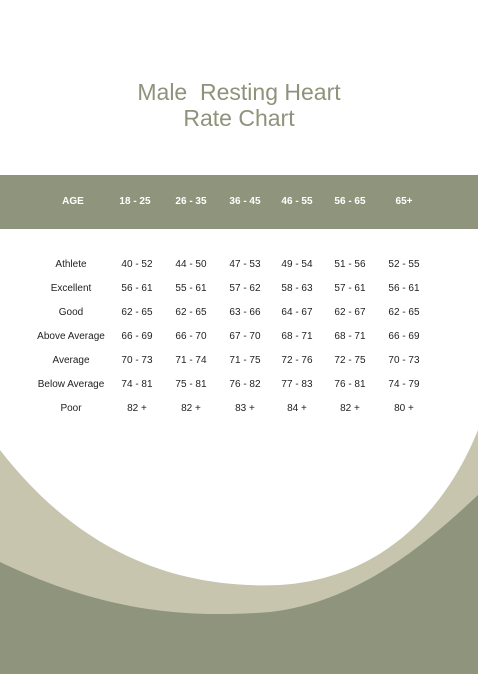 This screenshot has width=478, height=674. What do you see at coordinates (297, 360) in the screenshot?
I see `table-cell: 72 - 76` at bounding box center [297, 360].